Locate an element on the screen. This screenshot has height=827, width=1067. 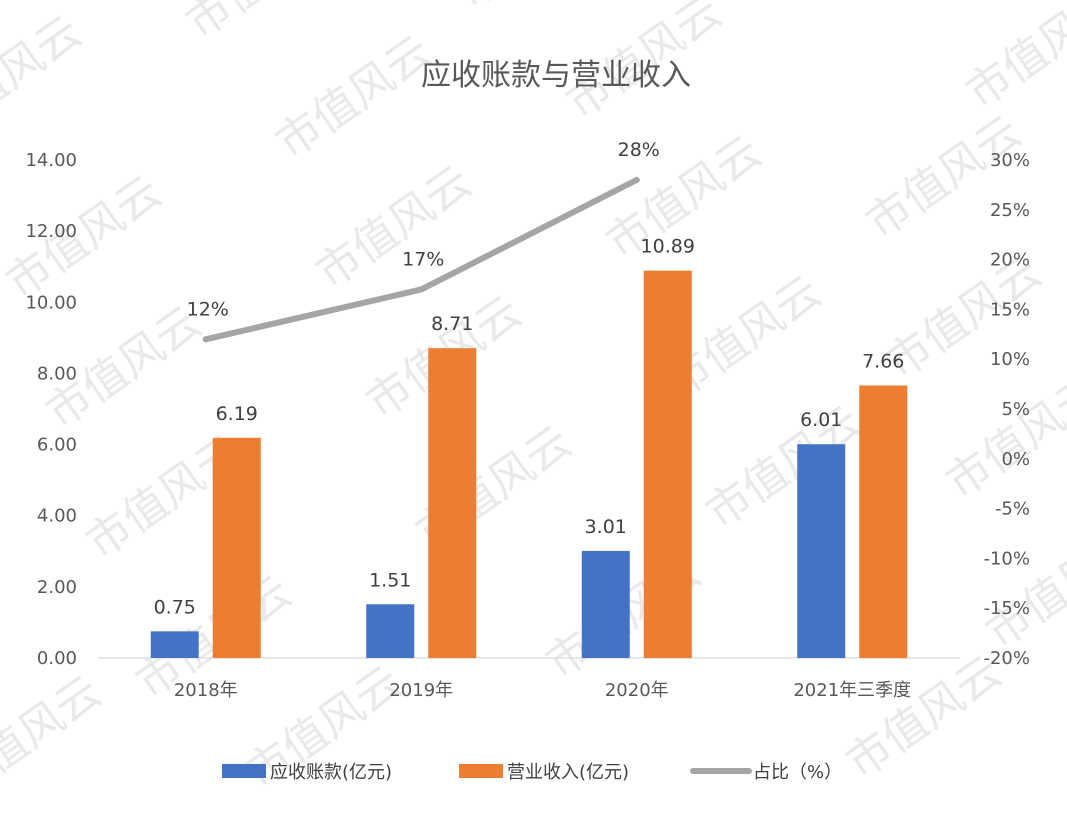
legend: 应收账款(亿元) 营业收入(亿元) 占比（%） is located at coordinates (532, 772).